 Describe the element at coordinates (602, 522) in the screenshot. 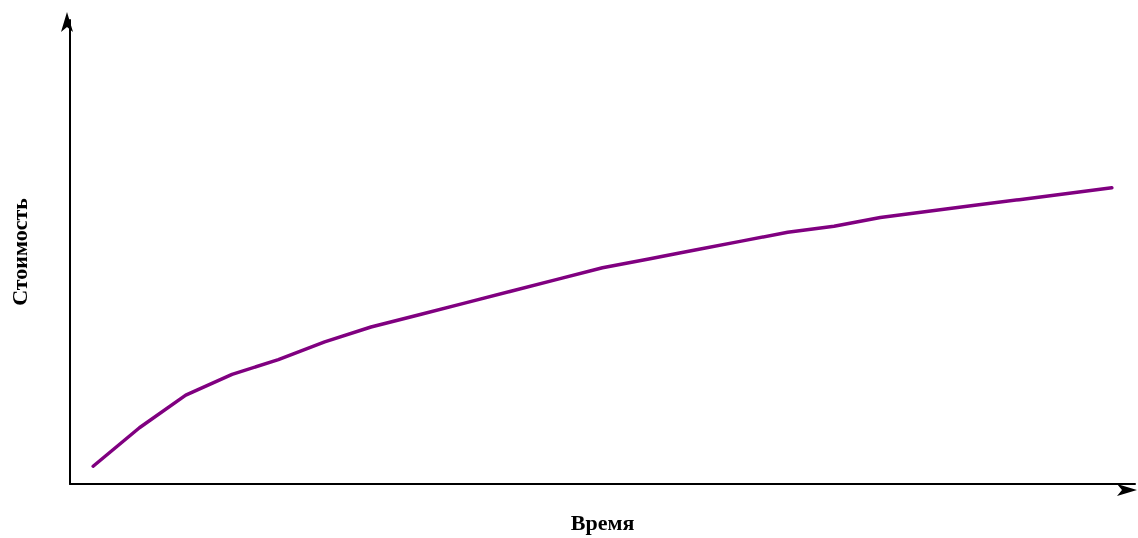

I see `x-axis-title: Время` at that location.